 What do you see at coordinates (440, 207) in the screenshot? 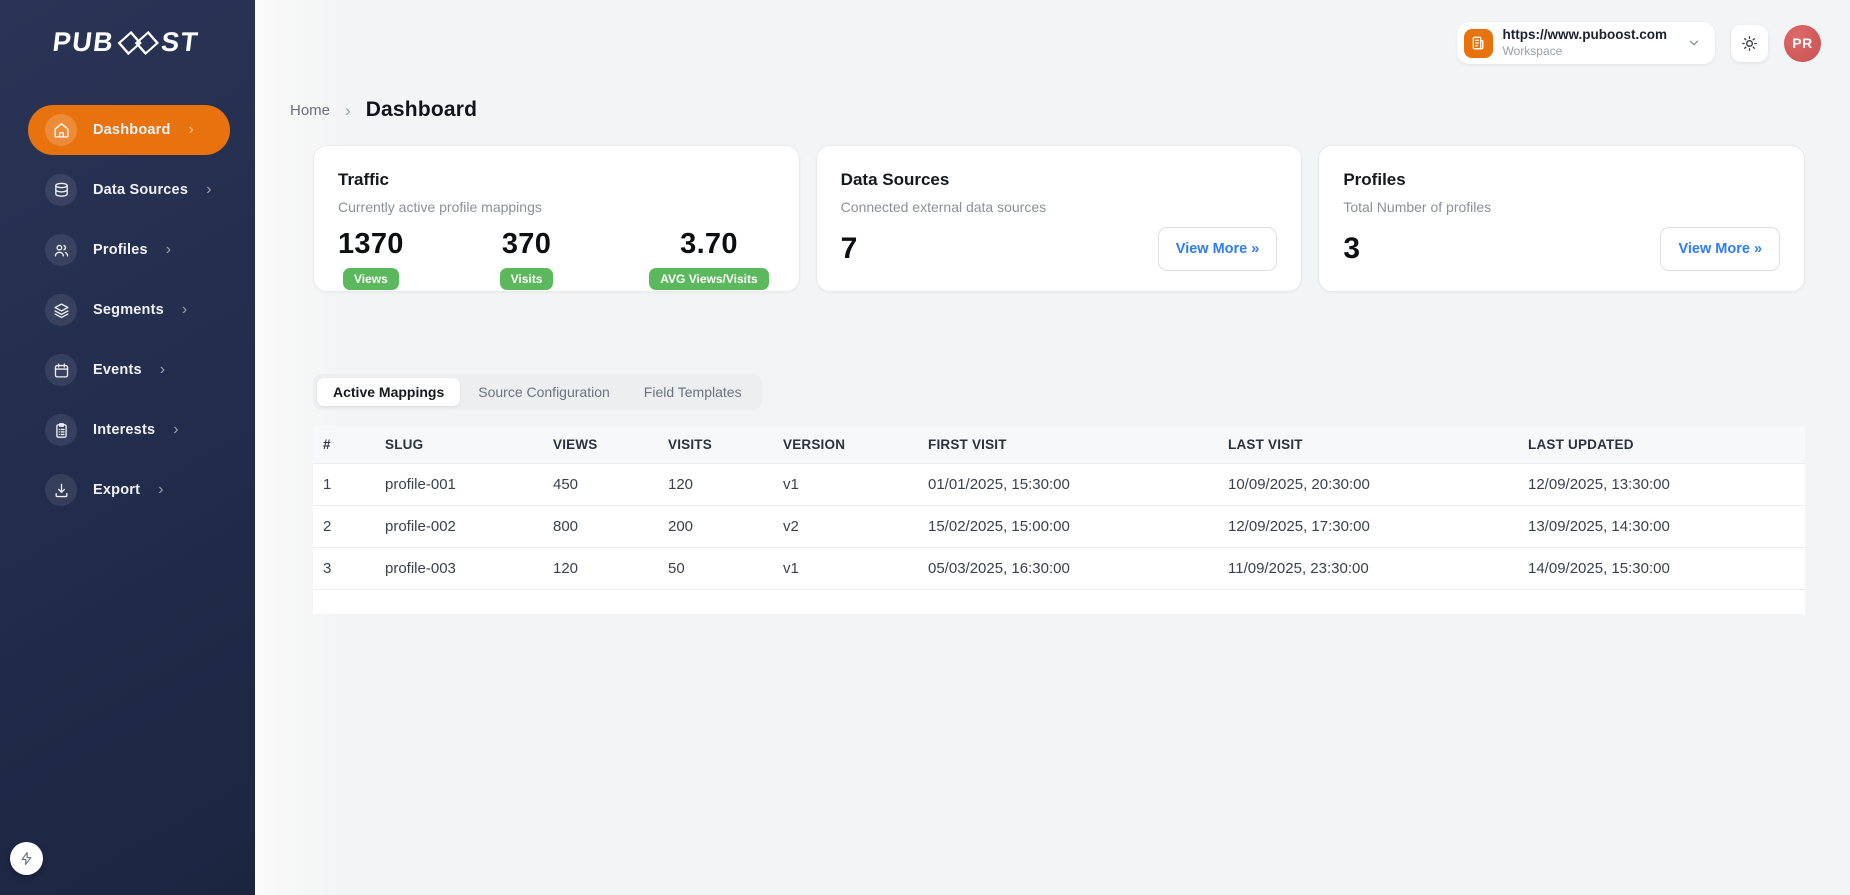
I see `card-subtitle: Currently active profile mappings` at bounding box center [440, 207].